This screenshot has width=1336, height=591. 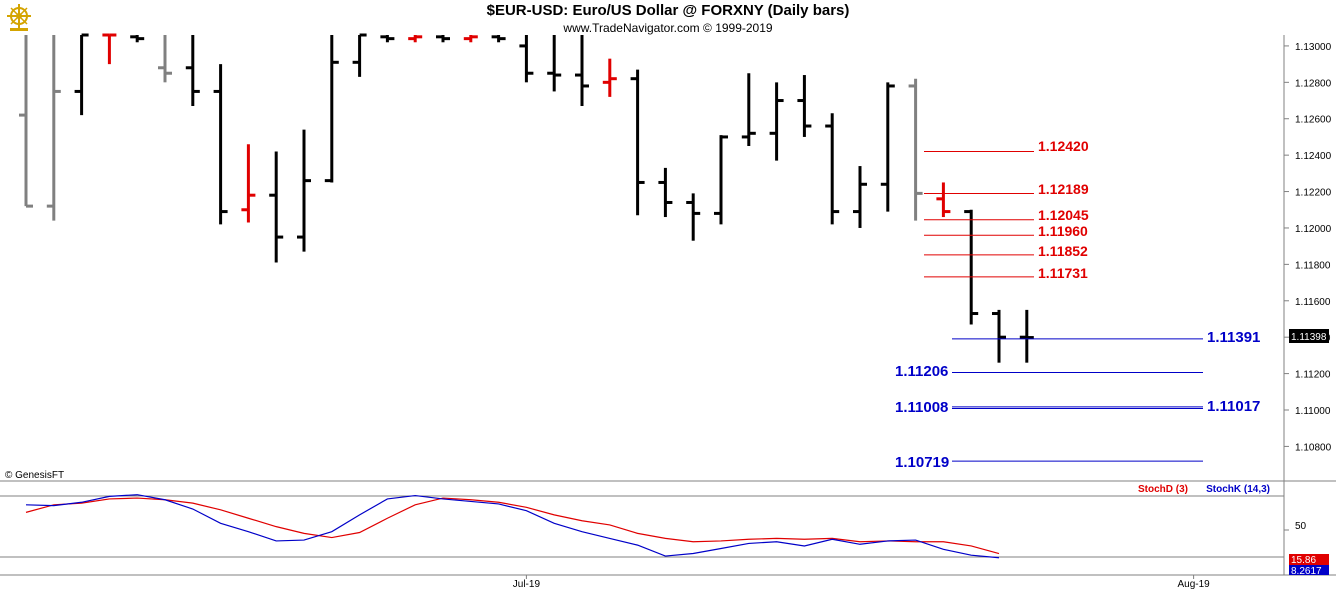 I want to click on date-tick-label: Jul-19, so click(x=527, y=584).